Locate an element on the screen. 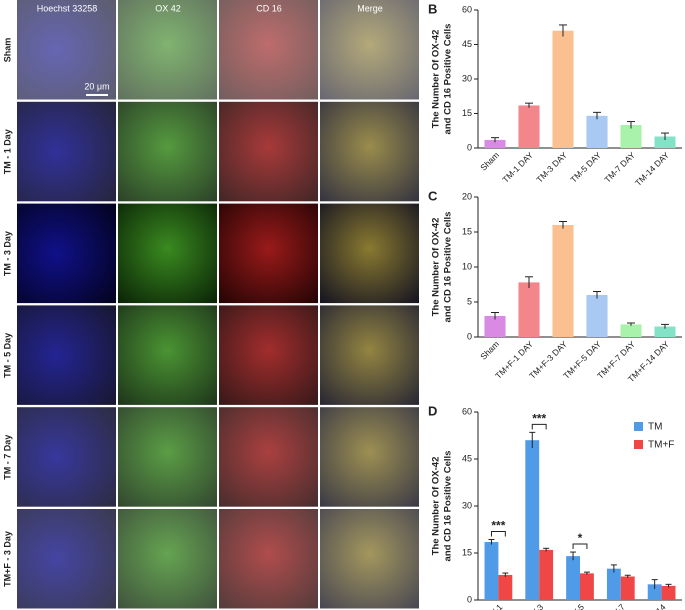 The height and width of the screenshot is (610, 685). significance-label: *** is located at coordinates (498, 526).